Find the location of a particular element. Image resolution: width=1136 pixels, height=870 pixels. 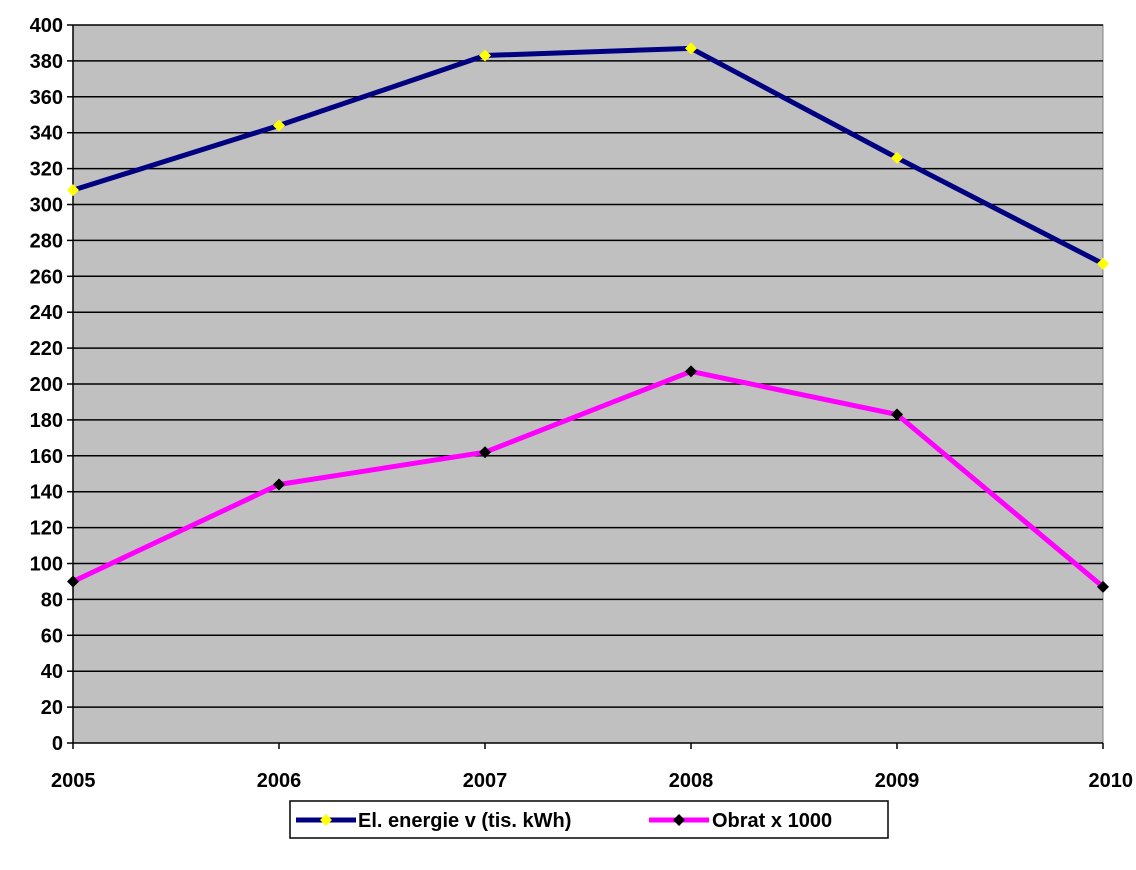

x-tick-label: 2005 is located at coordinates (73, 781).